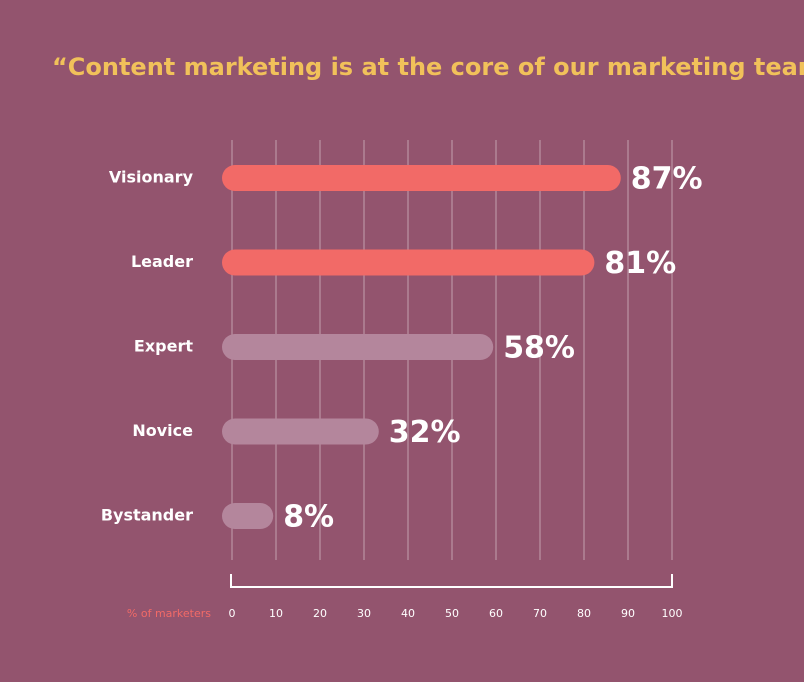 The width and height of the screenshot is (804, 682). I want to click on value-label: 81%, so click(640, 263).